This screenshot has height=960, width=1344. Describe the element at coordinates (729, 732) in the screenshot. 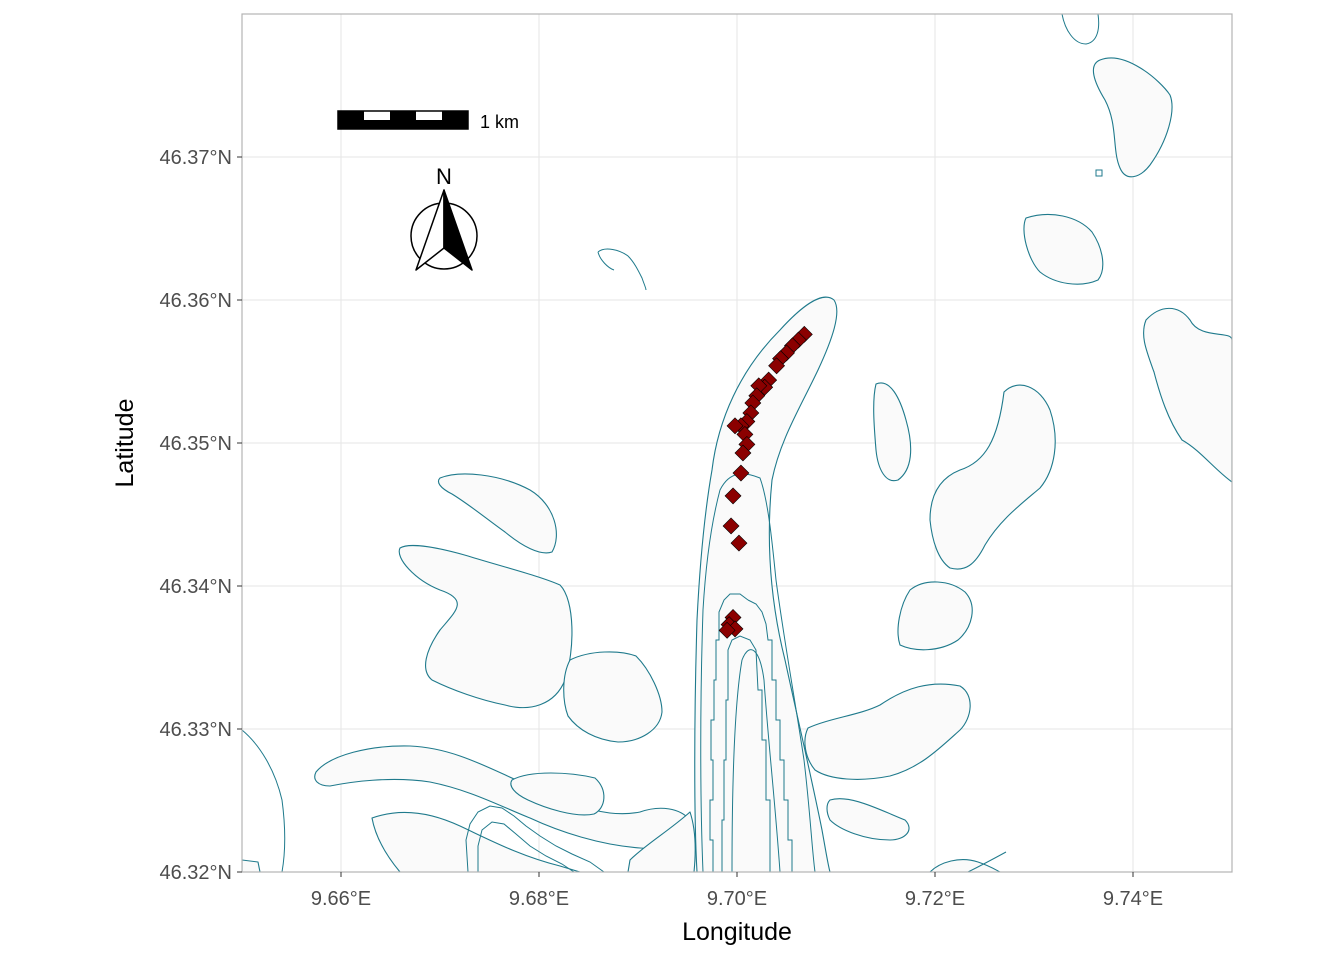

I see `ridge-step-contour-left` at that location.